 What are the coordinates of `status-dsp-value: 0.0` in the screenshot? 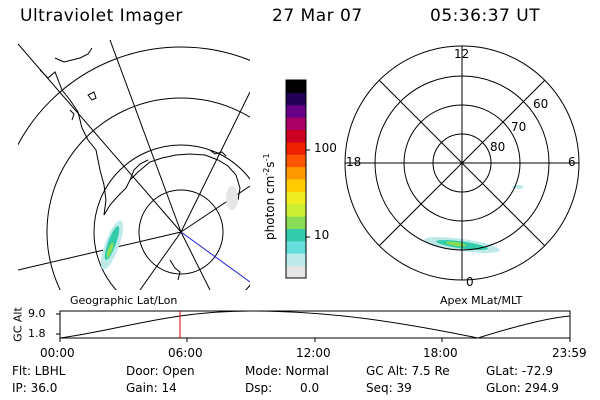 It's located at (310, 388).